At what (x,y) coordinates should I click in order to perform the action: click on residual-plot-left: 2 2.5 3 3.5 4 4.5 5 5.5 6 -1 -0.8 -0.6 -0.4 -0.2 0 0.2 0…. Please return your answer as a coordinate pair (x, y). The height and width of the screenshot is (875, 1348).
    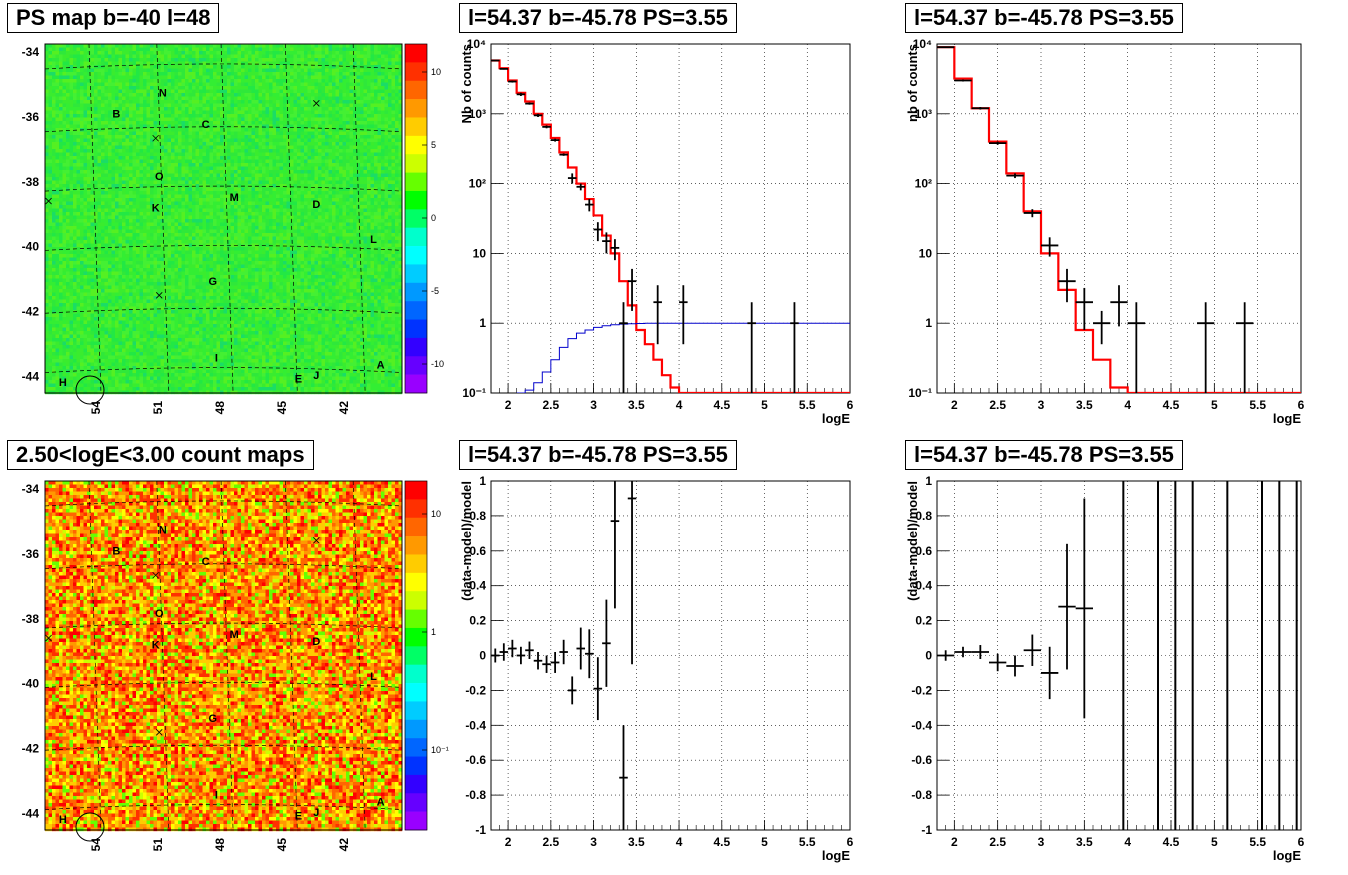
    Looking at the image, I should click on (656, 668).